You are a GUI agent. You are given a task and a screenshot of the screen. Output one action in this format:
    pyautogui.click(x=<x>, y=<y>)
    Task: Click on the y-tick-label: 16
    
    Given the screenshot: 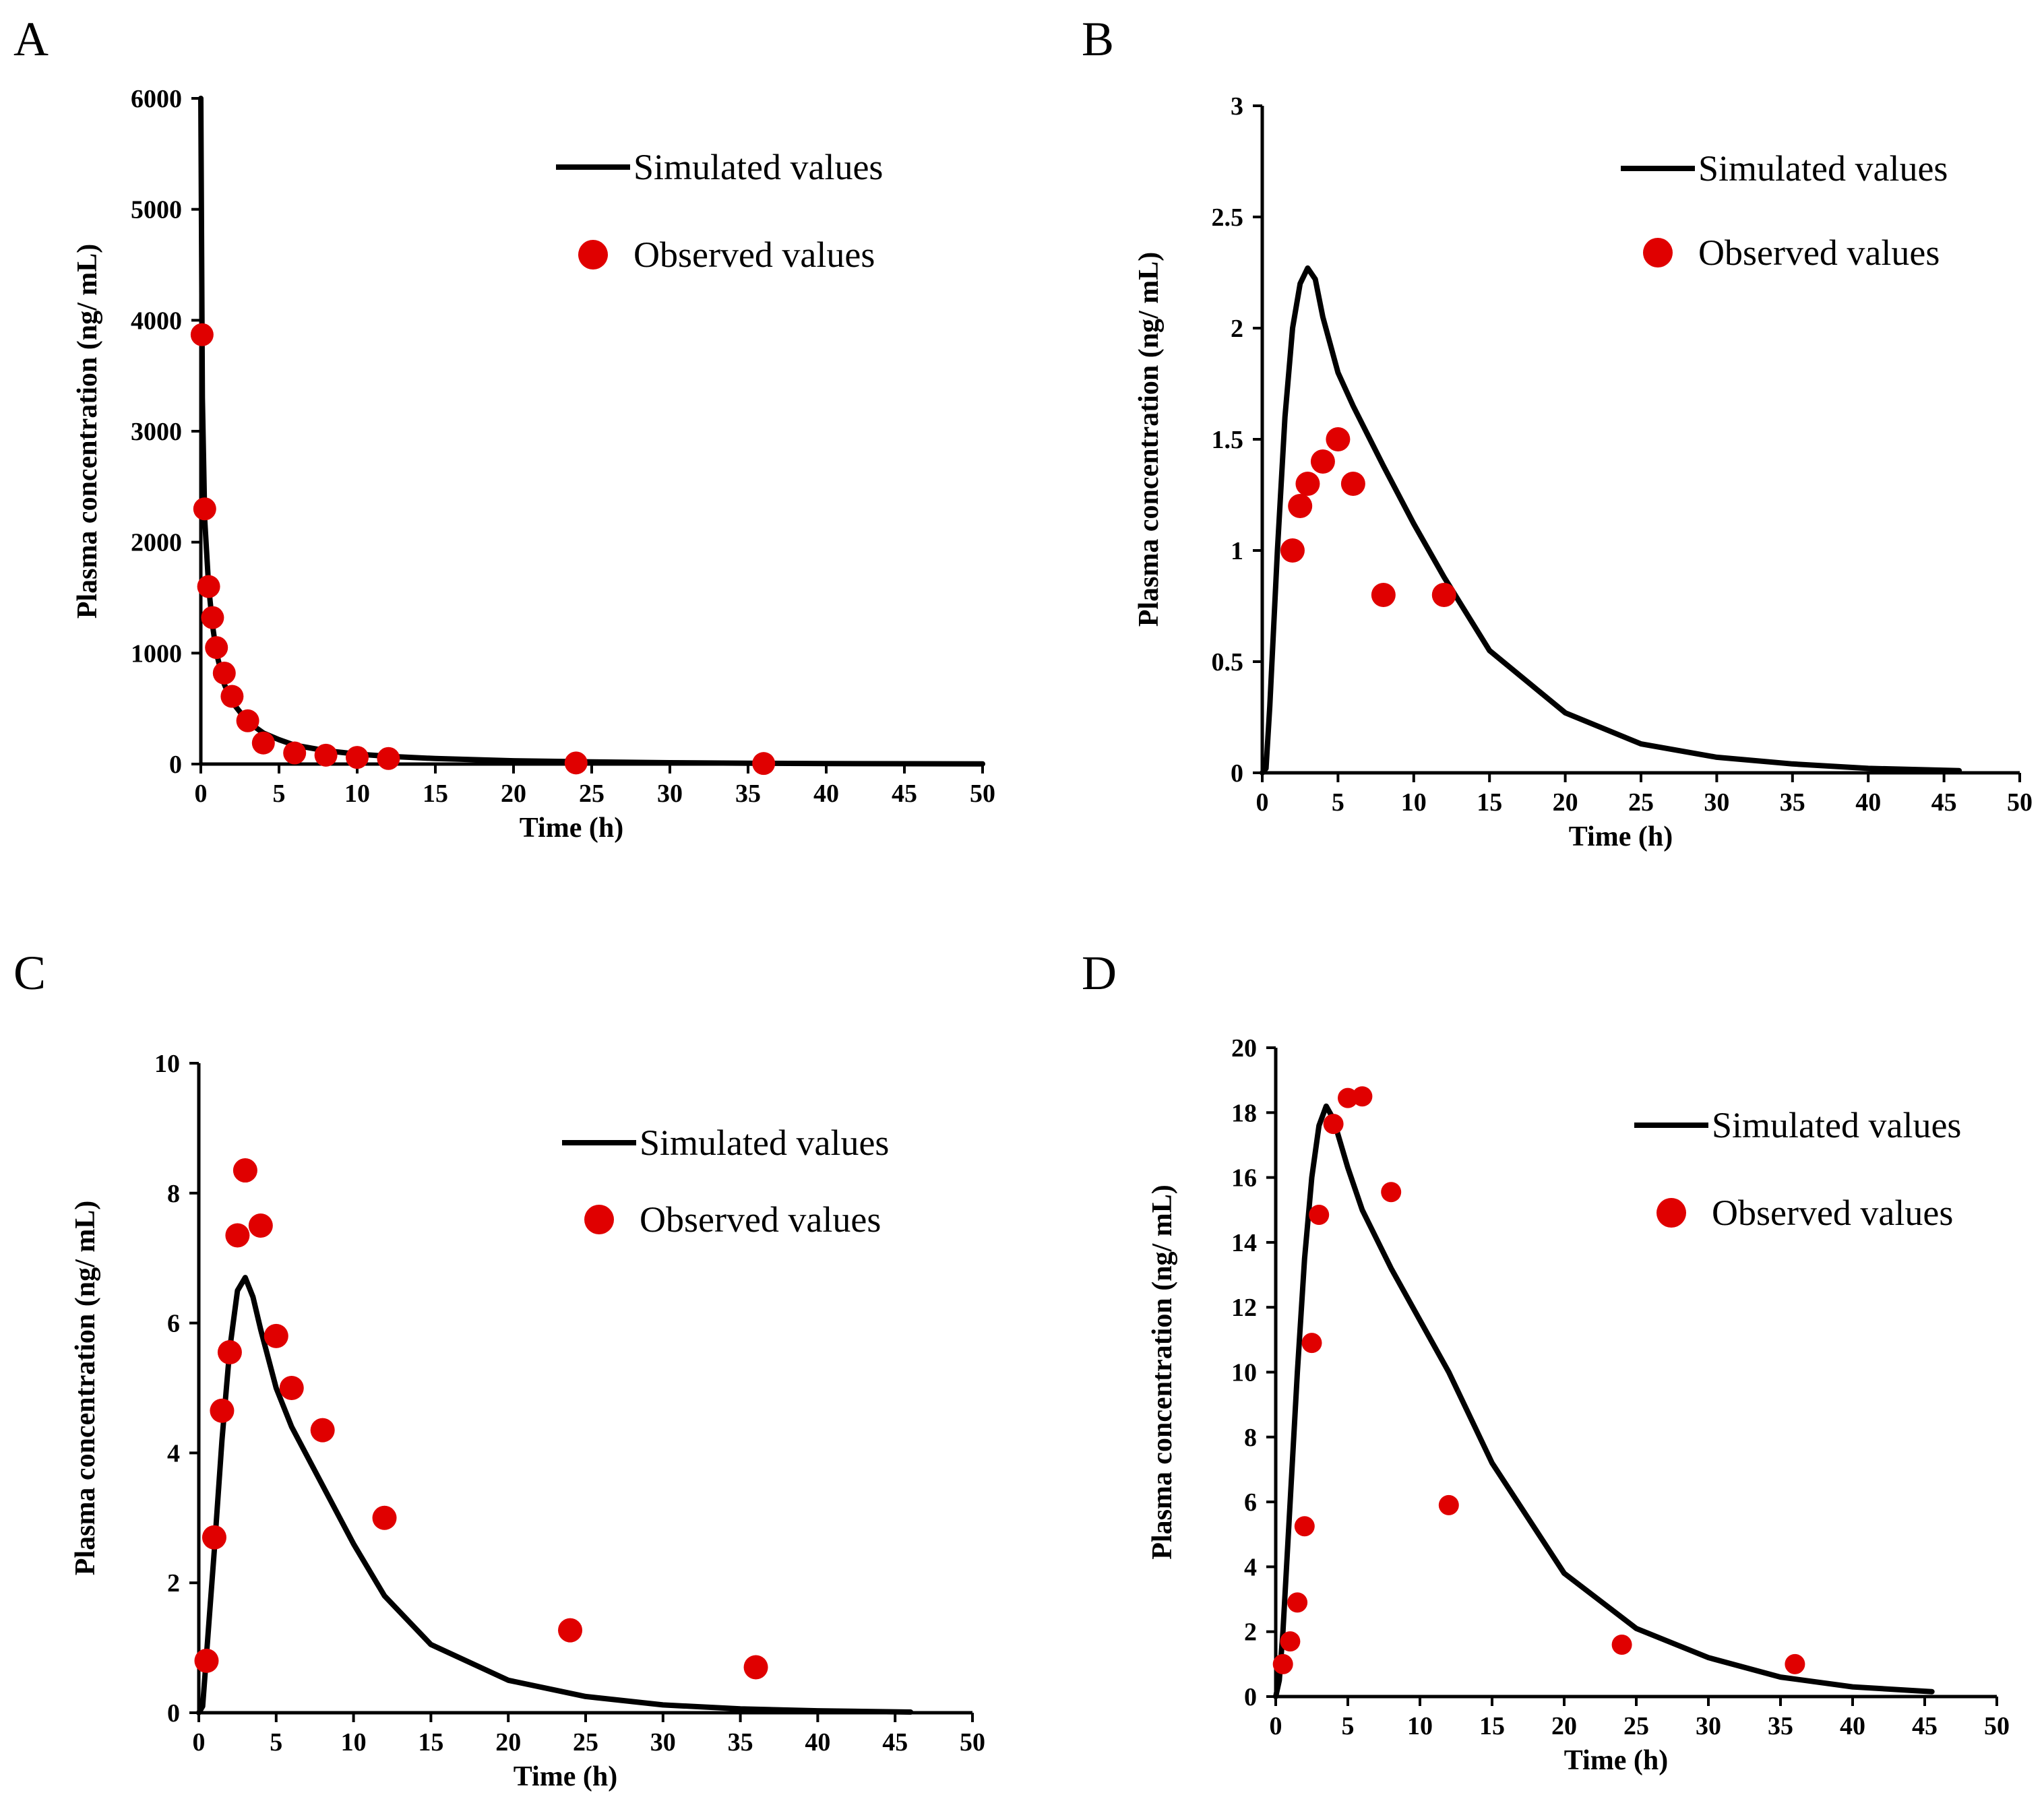 What is the action you would take?
    pyautogui.click(x=1244, y=1178)
    